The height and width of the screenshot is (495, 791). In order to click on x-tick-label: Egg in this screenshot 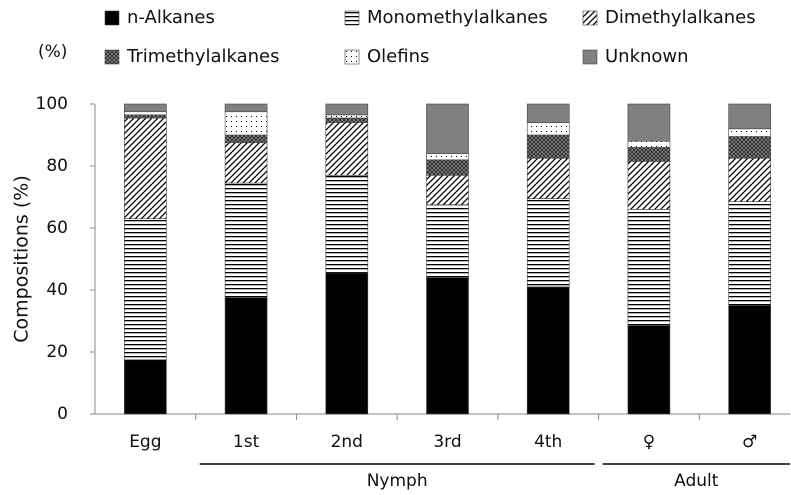, I will do `click(145, 442)`.